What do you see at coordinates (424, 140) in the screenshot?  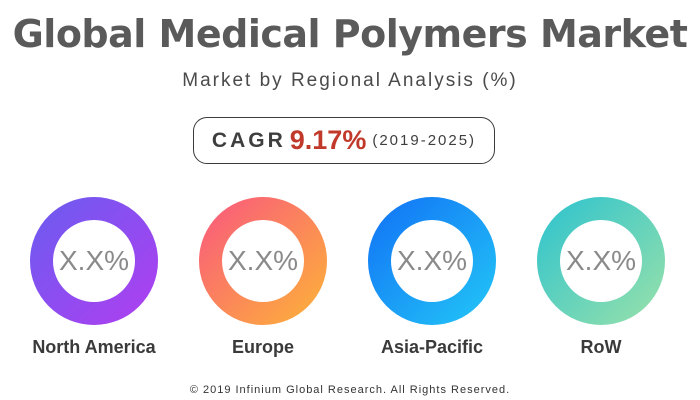 I see `cagr-period: (2019-2025)` at bounding box center [424, 140].